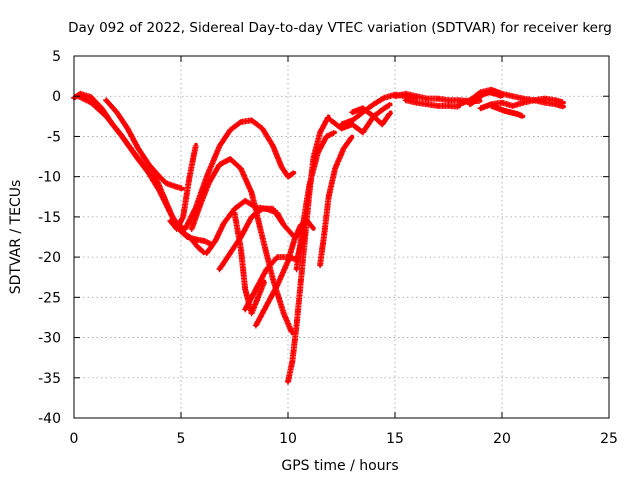  I want to click on y-tick-label: -25, so click(49, 298).